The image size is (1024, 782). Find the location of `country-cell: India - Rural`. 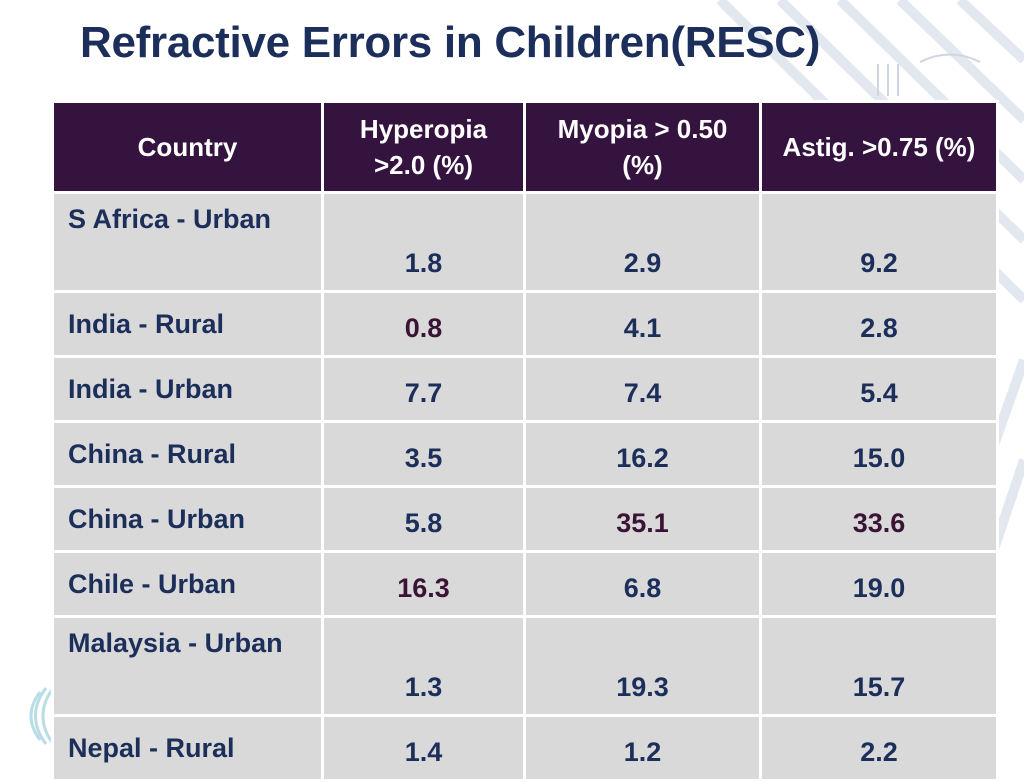

country-cell: India - Rural is located at coordinates (187, 324).